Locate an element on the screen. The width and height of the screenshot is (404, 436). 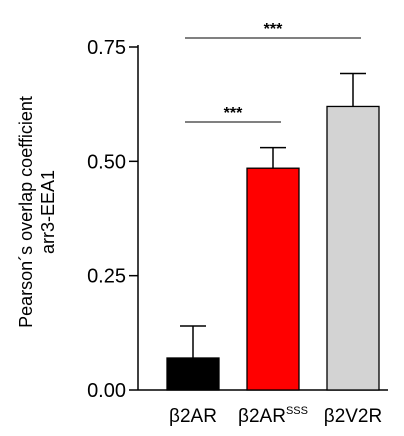
x-tick-label-superscript: SSS is located at coordinates (297, 411).